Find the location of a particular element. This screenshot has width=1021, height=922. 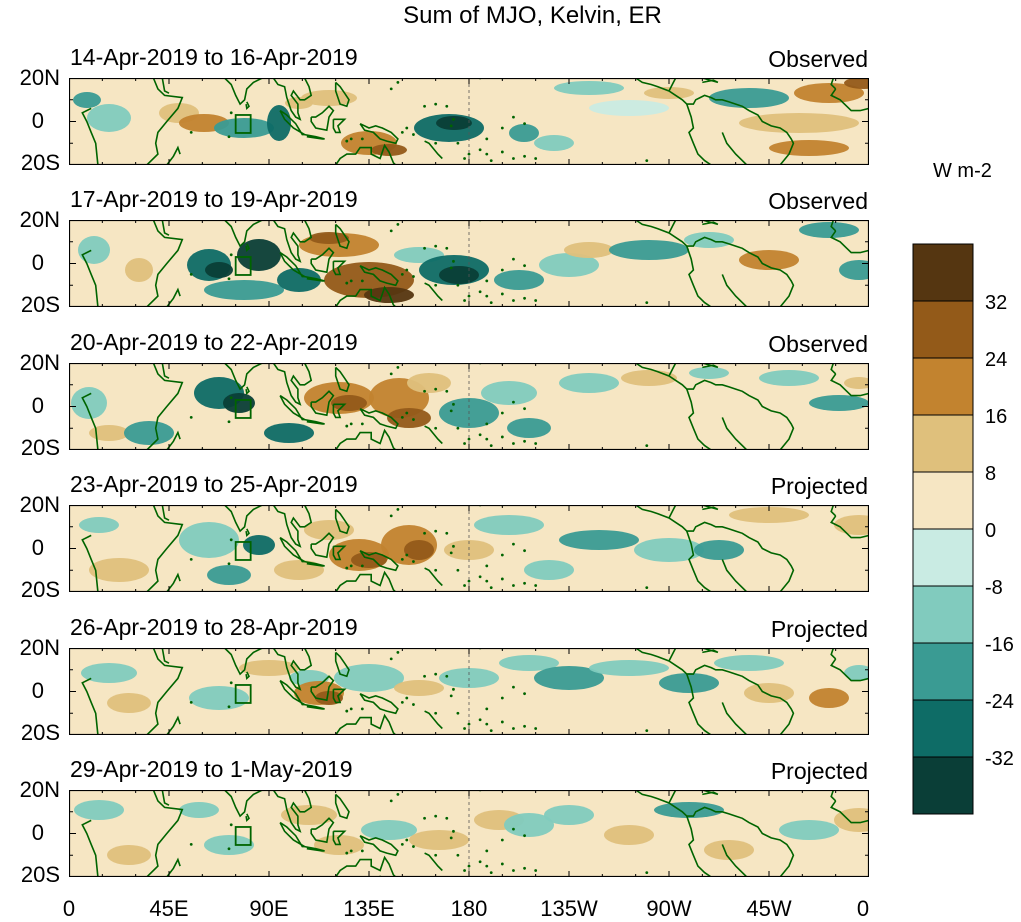

lat-label-20n: 20N is located at coordinates (39, 504).